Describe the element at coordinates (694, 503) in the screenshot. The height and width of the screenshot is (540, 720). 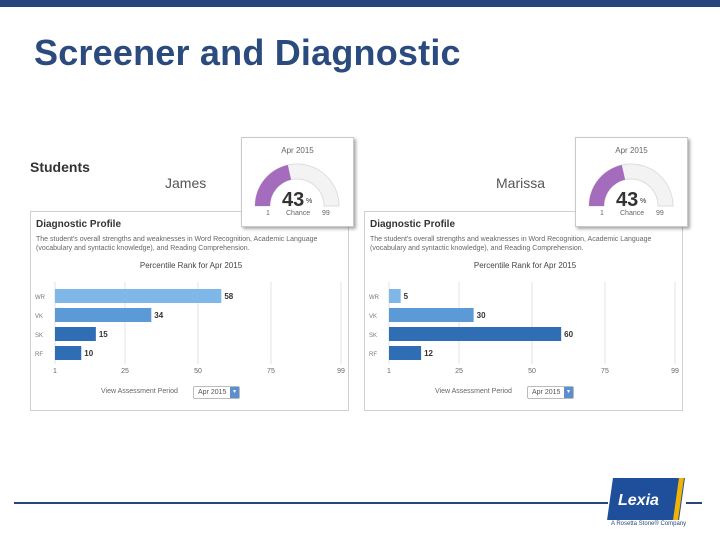
I see `footer-divider-right` at that location.